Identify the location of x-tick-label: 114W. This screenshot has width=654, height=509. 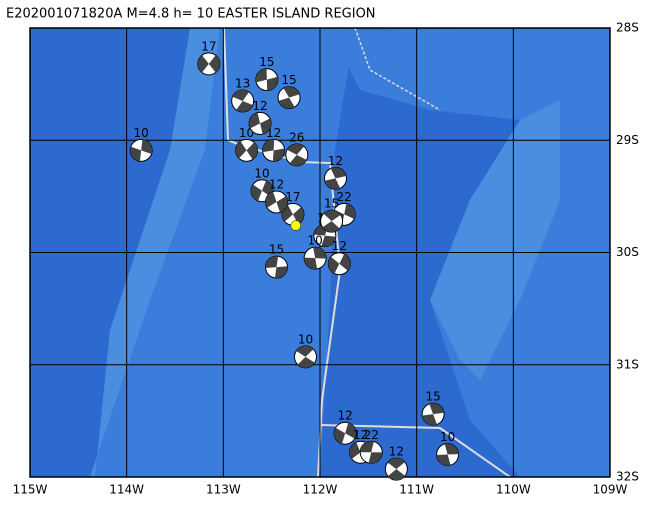
(126, 490).